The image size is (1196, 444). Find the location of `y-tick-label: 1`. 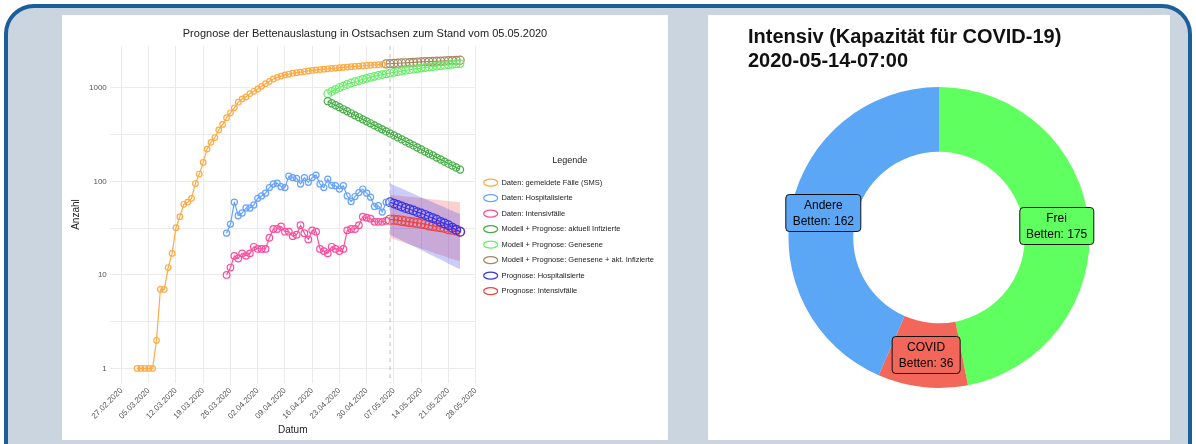

y-tick-label: 1 is located at coordinates (105, 368).